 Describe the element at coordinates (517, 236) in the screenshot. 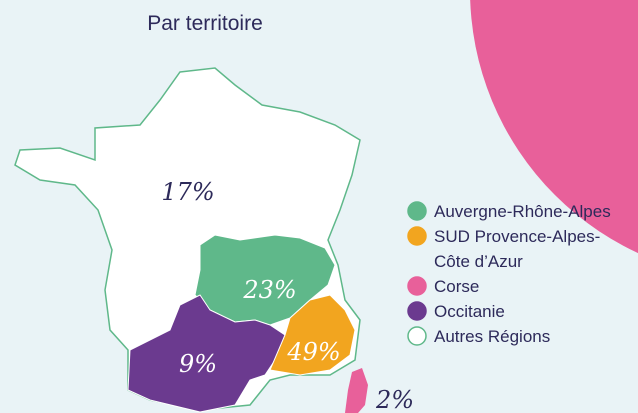

I see `legend-label: SUD Provence-Alpes-` at that location.